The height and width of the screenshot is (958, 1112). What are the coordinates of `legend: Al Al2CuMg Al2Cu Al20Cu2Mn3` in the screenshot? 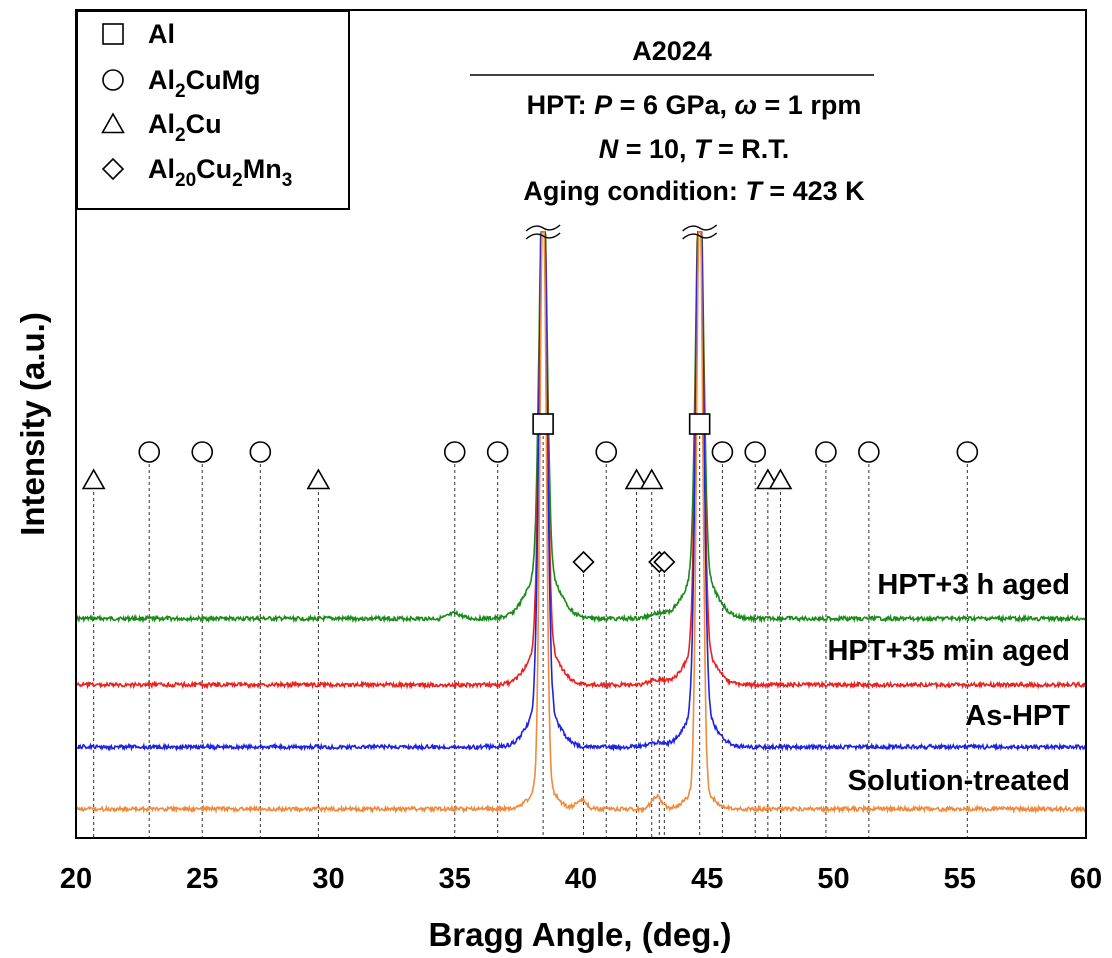 It's located at (213, 110).